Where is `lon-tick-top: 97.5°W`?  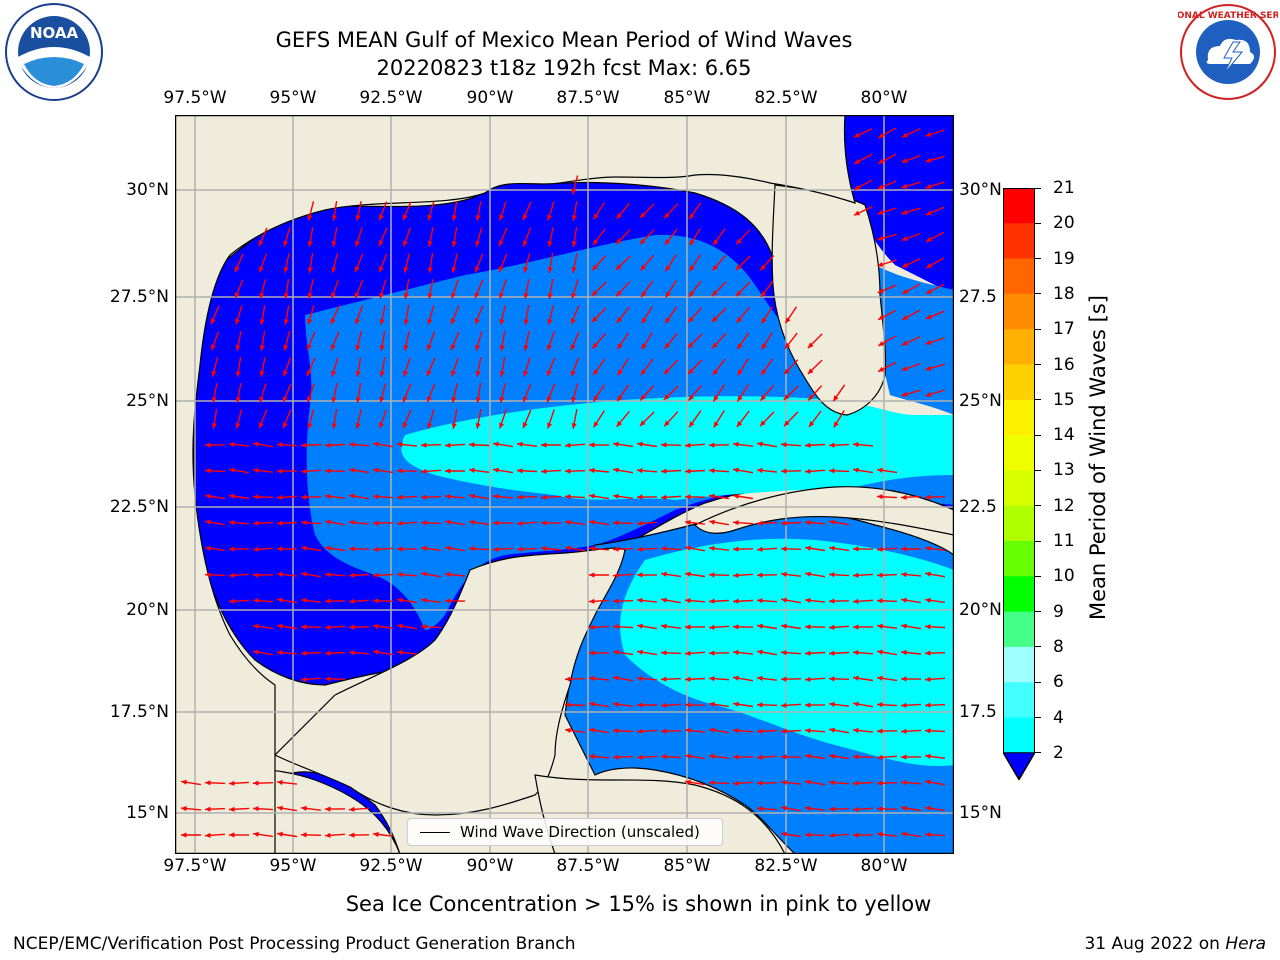
lon-tick-top: 97.5°W is located at coordinates (195, 98).